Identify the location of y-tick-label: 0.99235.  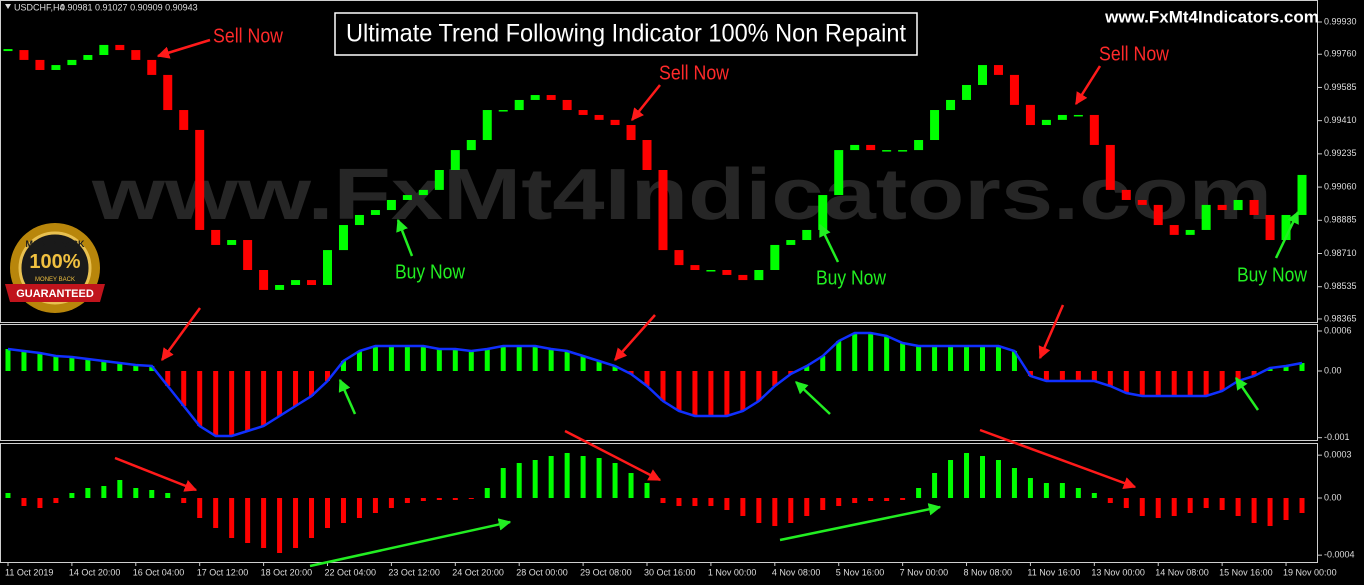
(1340, 153).